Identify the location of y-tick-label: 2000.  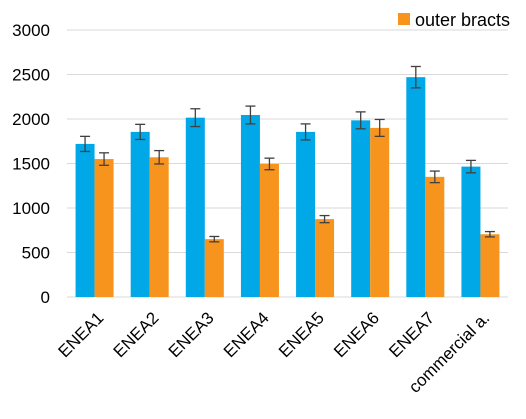
(31, 119).